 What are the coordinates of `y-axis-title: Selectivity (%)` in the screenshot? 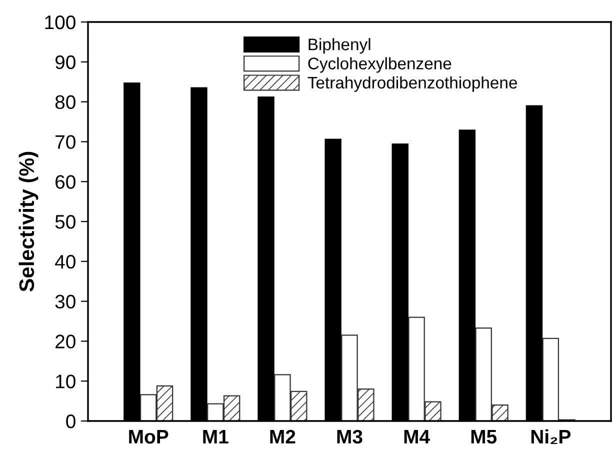 It's located at (28, 222).